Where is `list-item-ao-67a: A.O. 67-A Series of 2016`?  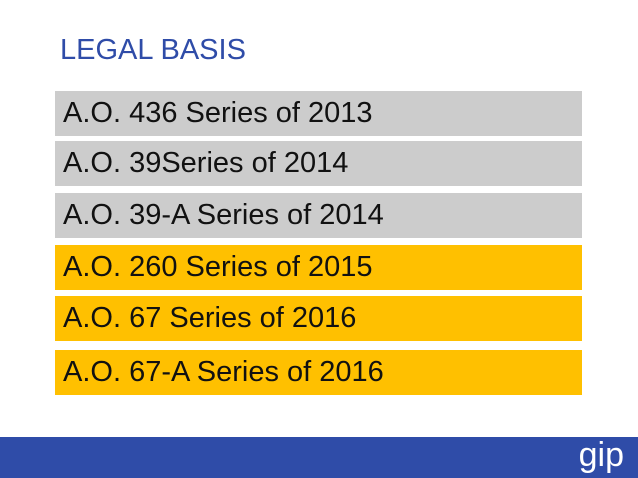
list-item-ao-67a: A.O. 67-A Series of 2016 is located at coordinates (318, 372).